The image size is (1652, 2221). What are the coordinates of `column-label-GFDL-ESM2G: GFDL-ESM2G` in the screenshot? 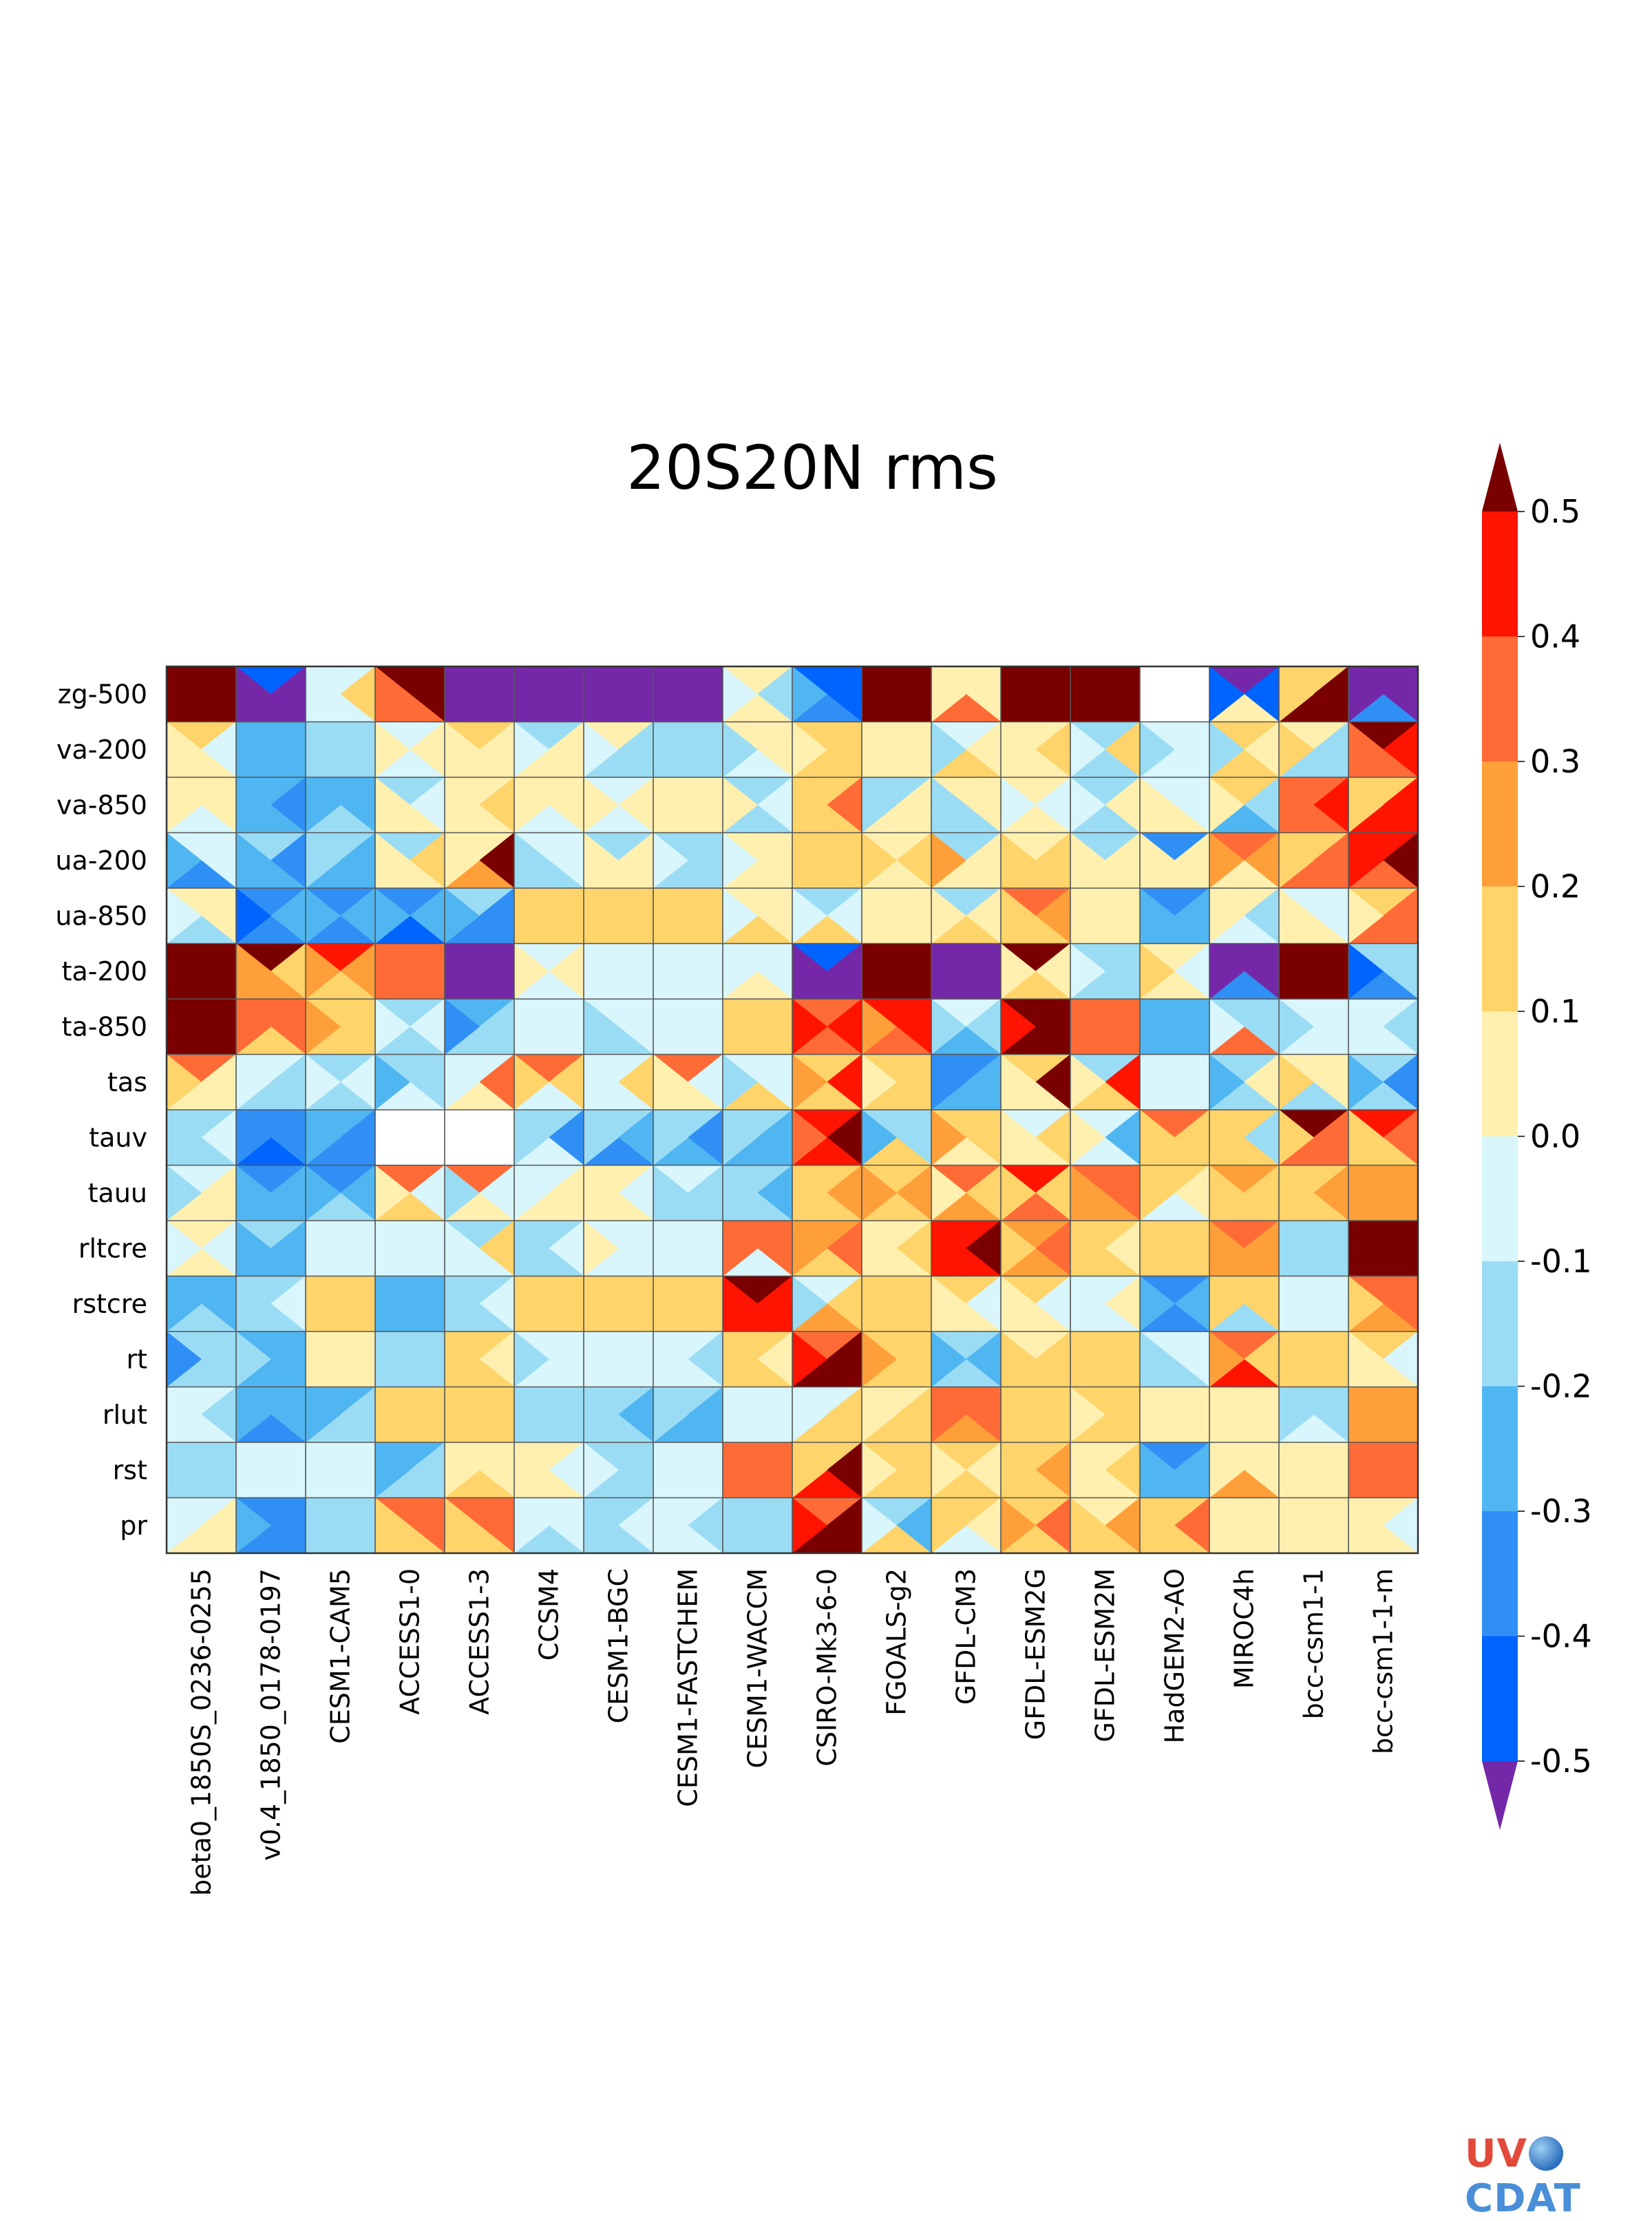 It's located at (1036, 1654).